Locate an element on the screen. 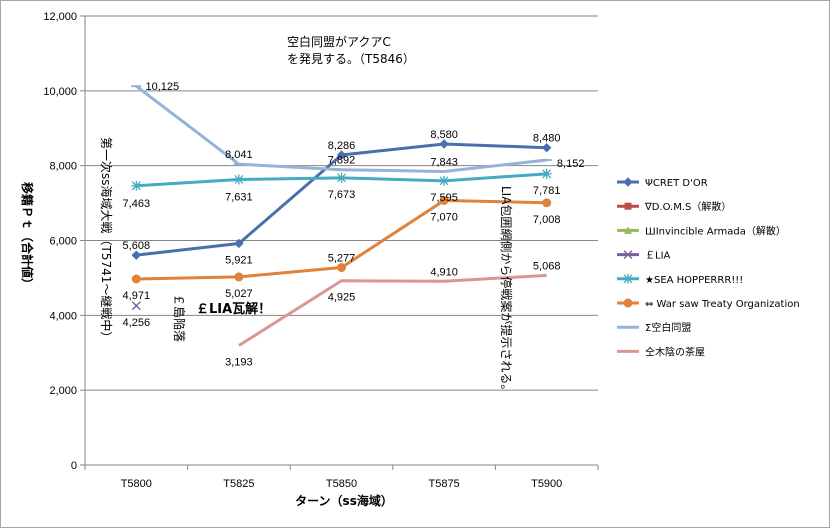 This screenshot has height=528, width=830. data-label: 8,286 is located at coordinates (342, 146).